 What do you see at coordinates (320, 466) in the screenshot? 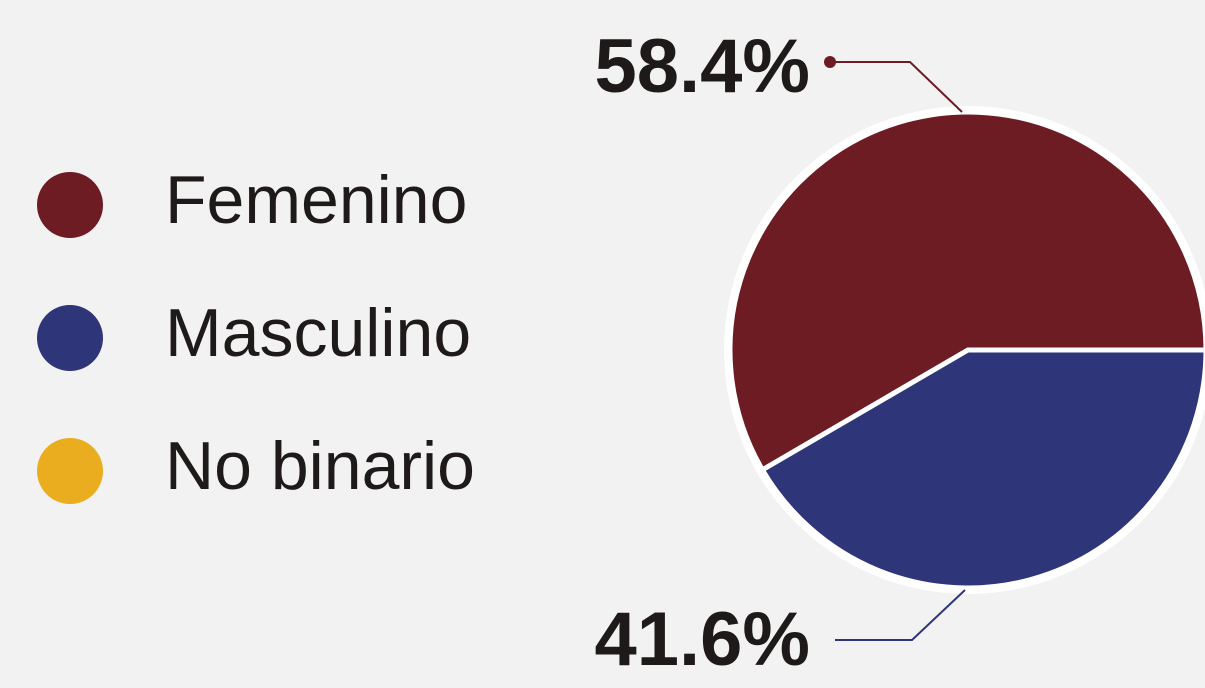
I see `legend-label: No binario` at bounding box center [320, 466].